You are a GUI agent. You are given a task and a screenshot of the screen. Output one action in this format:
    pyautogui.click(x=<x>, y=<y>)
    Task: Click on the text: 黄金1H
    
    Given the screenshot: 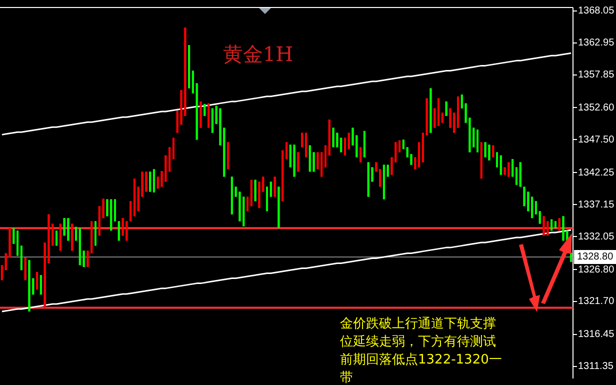 What is the action you would take?
    pyautogui.click(x=258, y=54)
    